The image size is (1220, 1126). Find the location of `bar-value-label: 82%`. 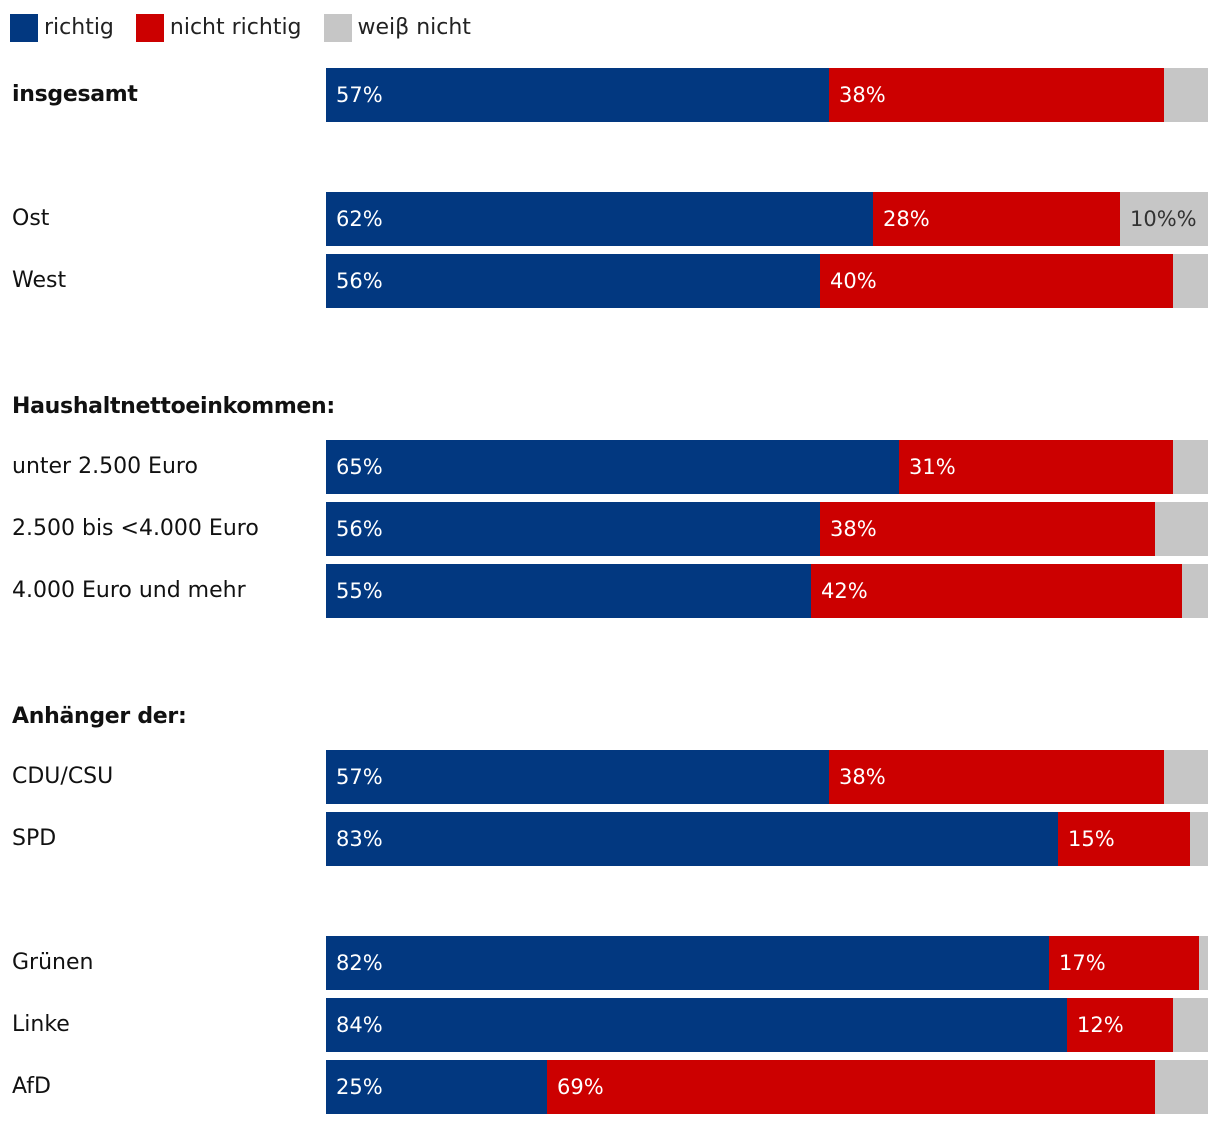

bar-value-label: 82% is located at coordinates (359, 963).